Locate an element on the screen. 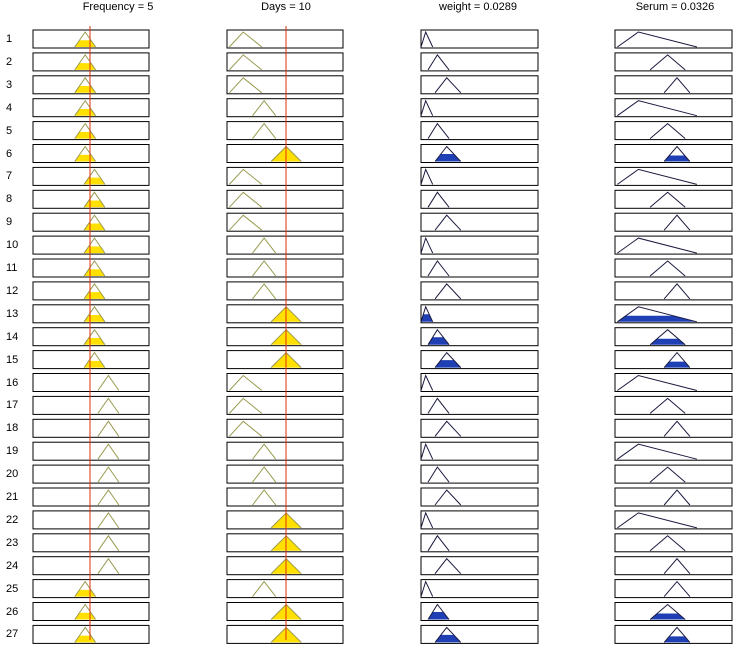 This screenshot has width=735, height=648. rule-number: 19 is located at coordinates (12, 451).